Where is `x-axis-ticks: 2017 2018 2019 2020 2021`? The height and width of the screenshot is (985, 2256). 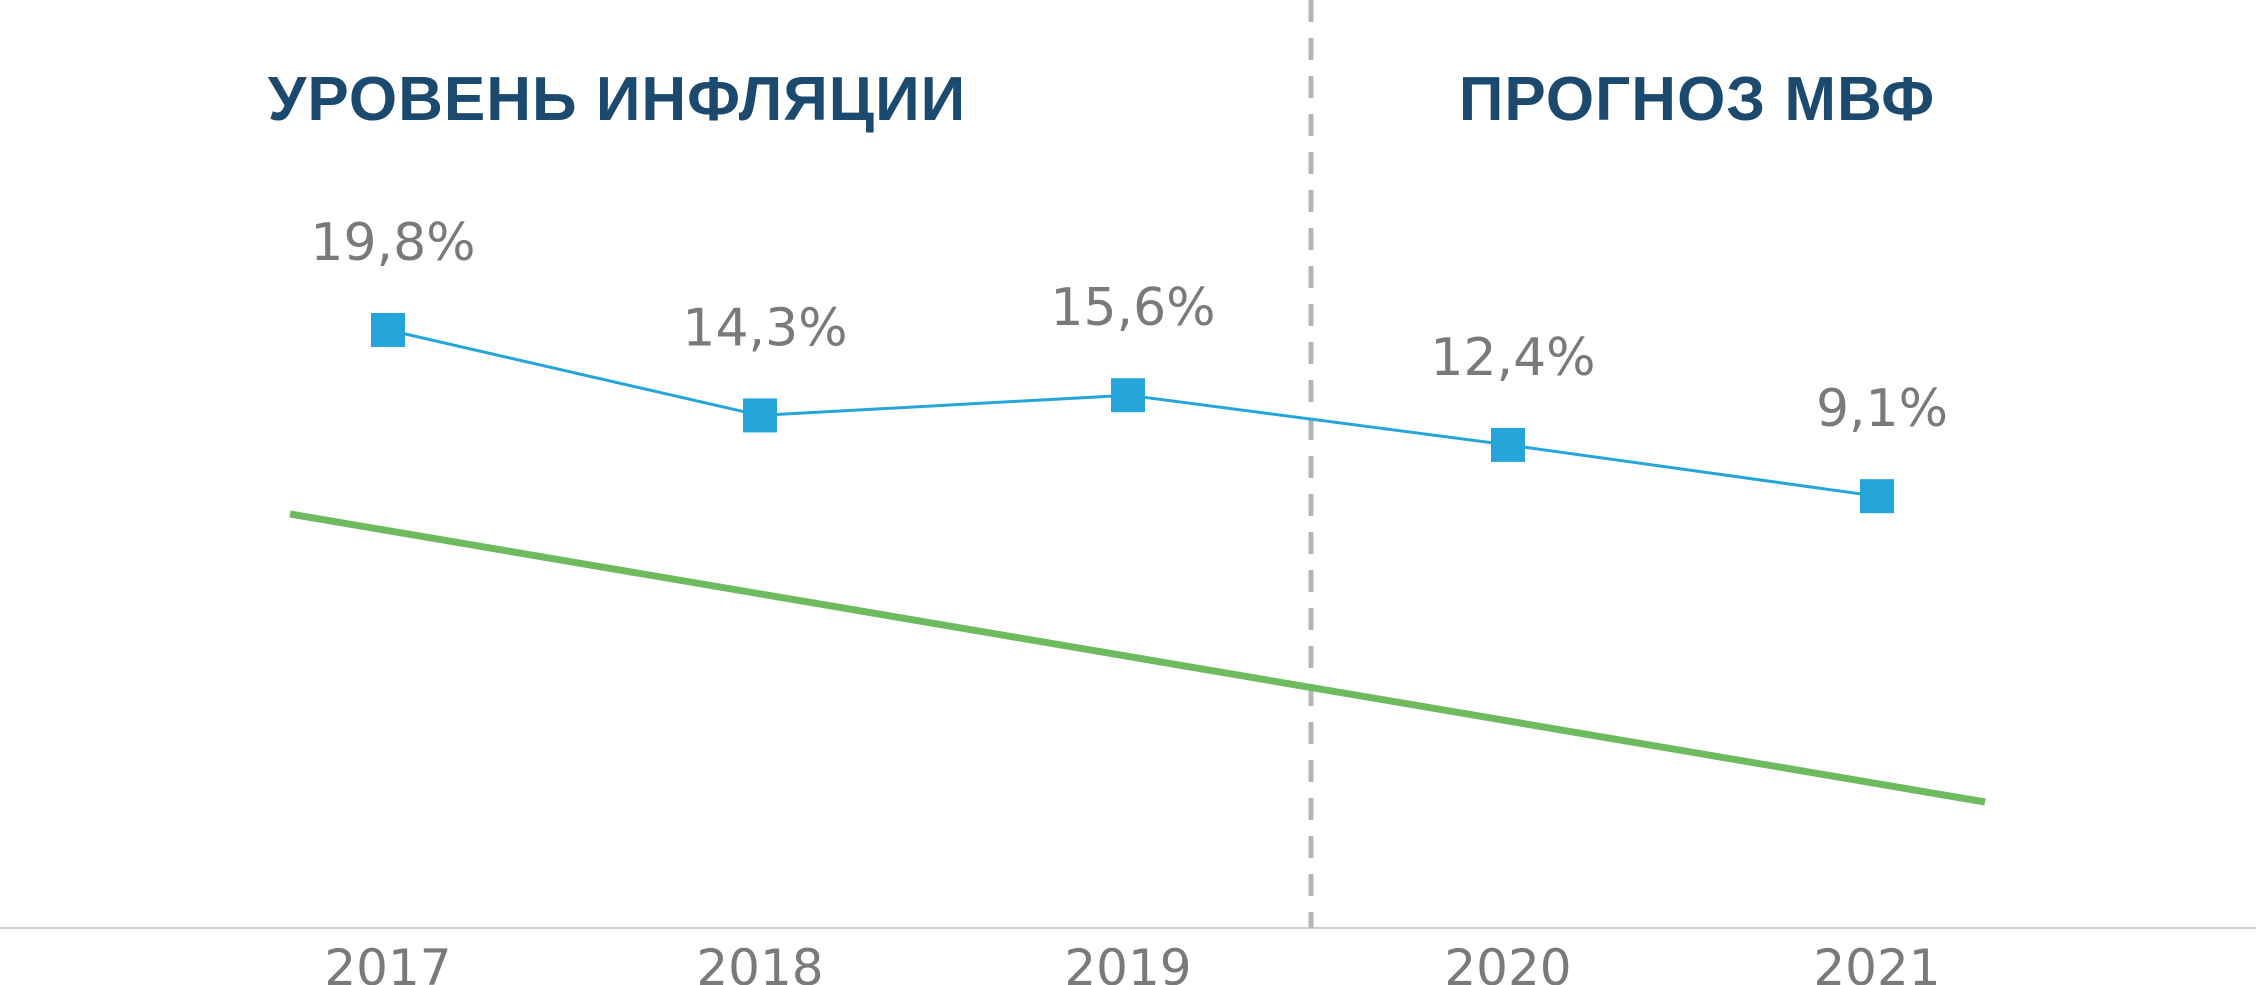 x-axis-ticks: 2017 2018 2019 2020 2021 is located at coordinates (1132, 962).